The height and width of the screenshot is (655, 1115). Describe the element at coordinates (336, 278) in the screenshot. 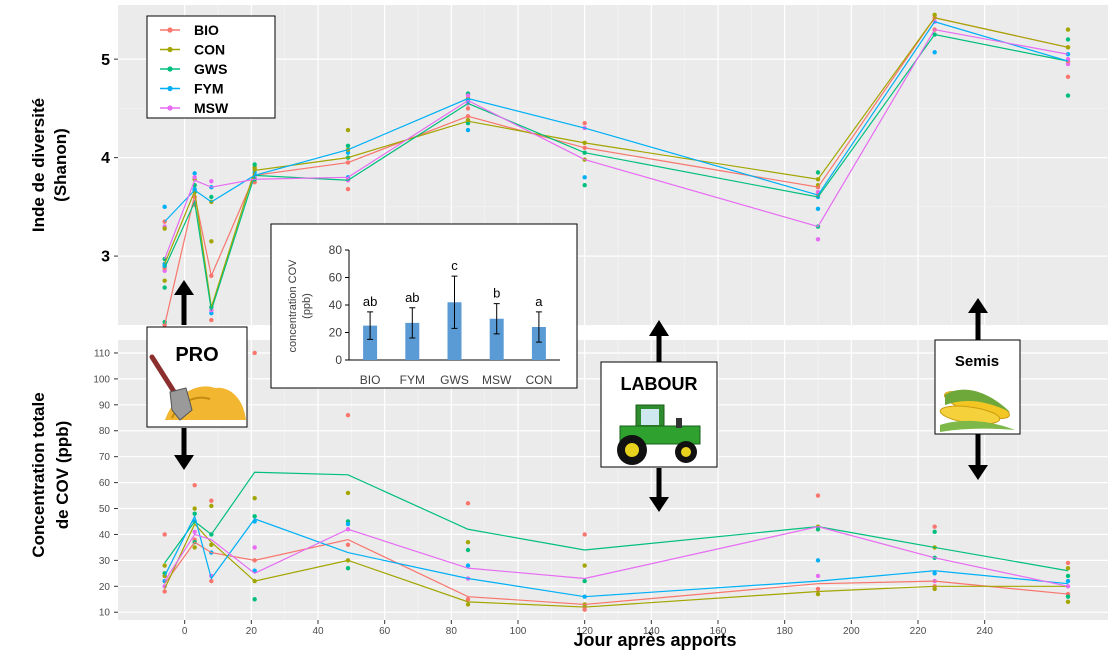

I see `inset-ytick-label: 60` at that location.